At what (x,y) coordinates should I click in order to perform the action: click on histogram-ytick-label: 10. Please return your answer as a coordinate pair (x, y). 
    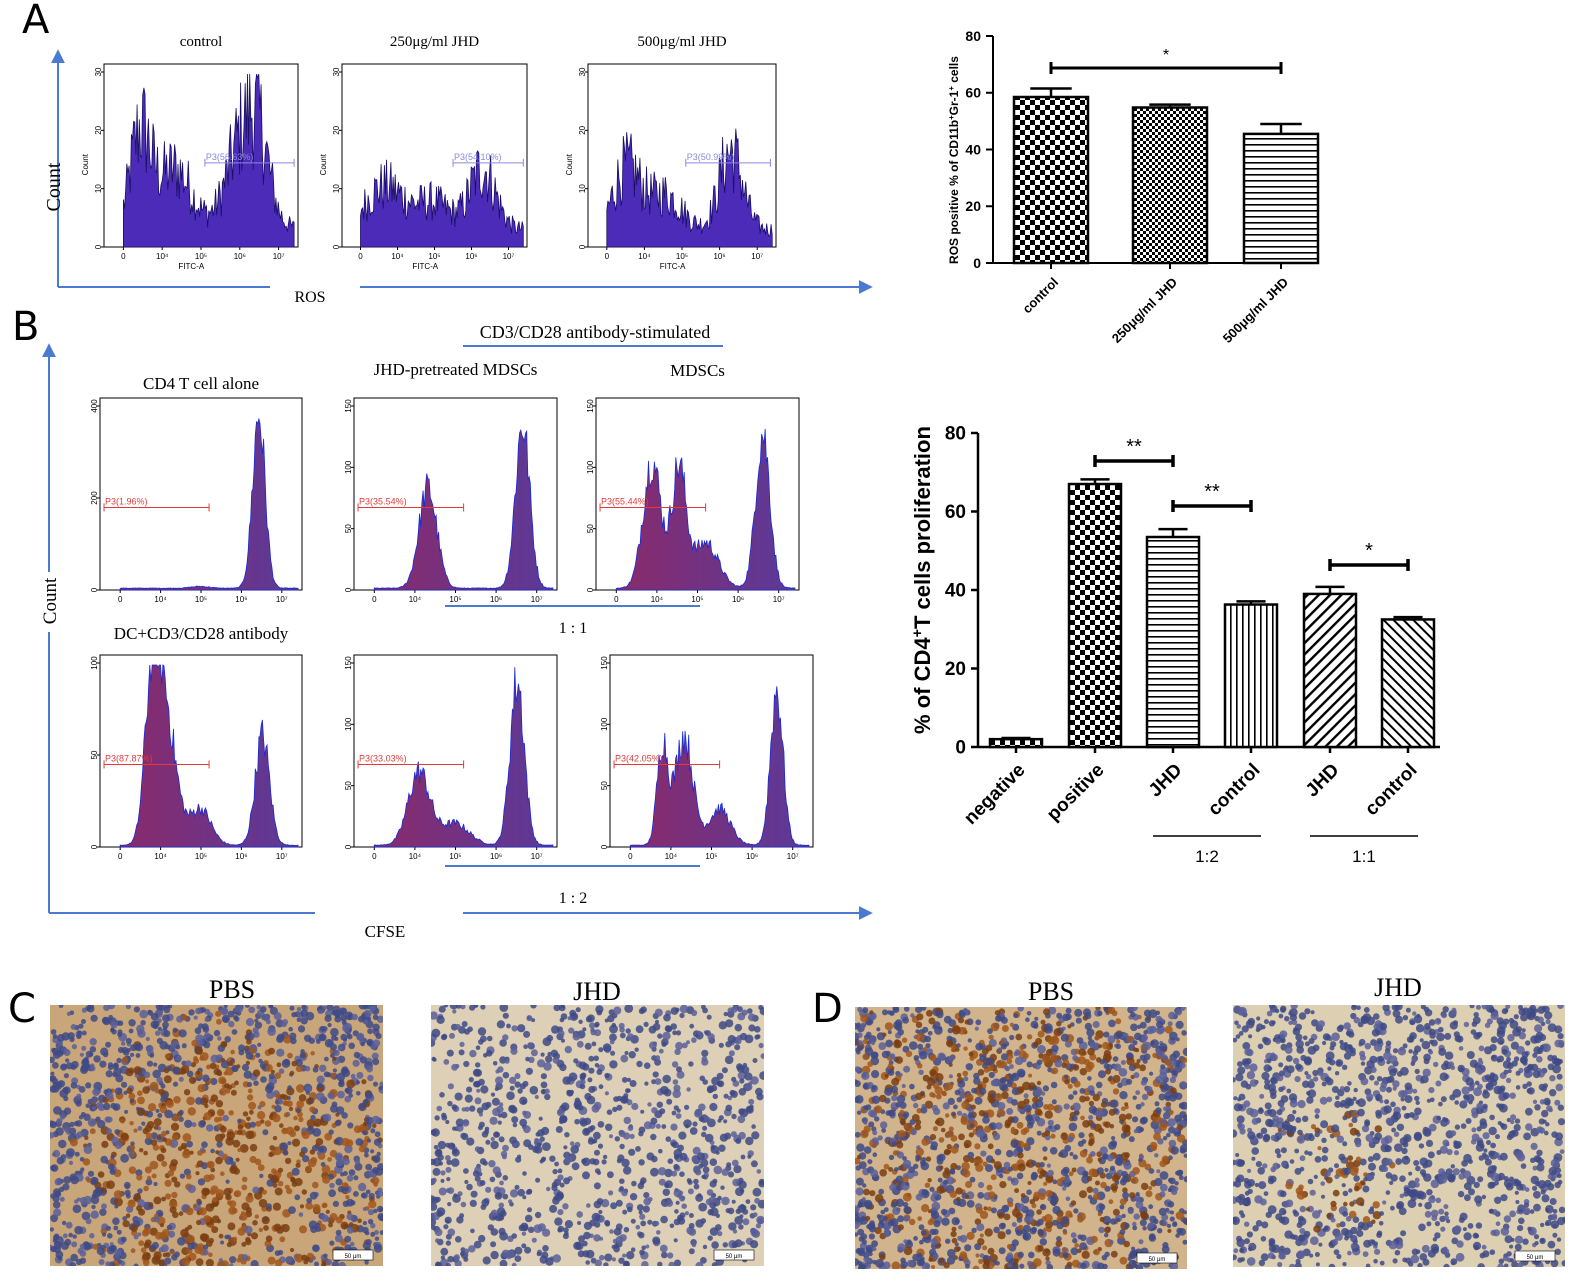
    Looking at the image, I should click on (336, 188).